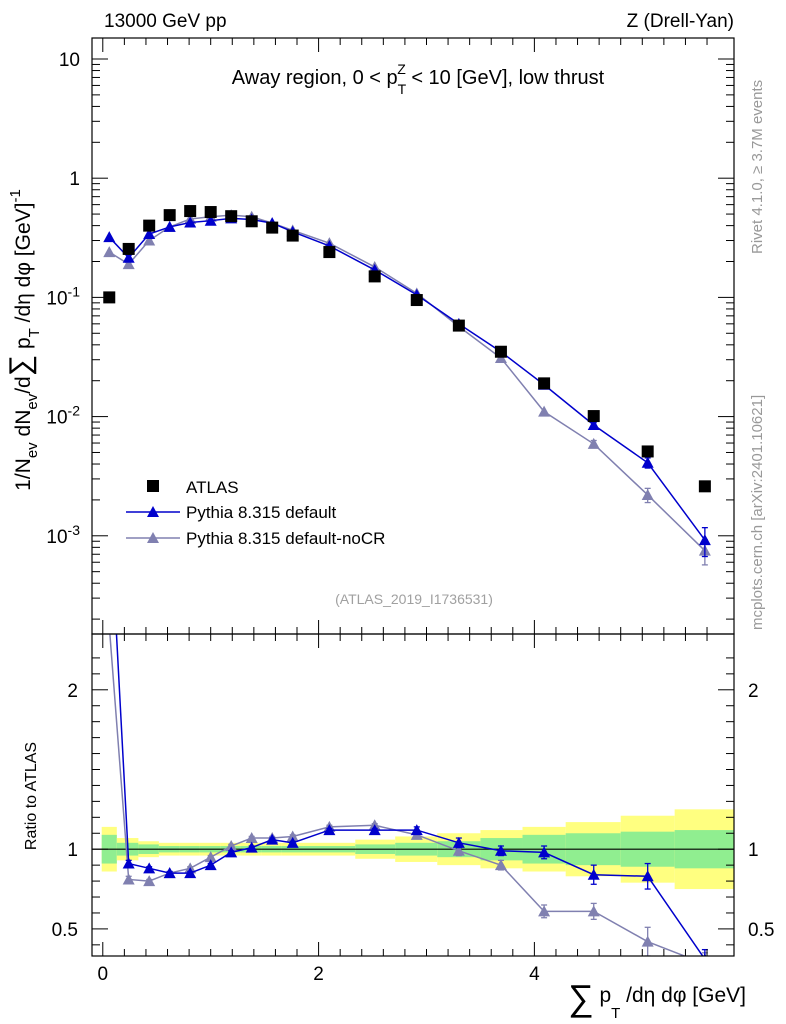  Describe the element at coordinates (63, 296) in the screenshot. I see `y-tick-label: 10⁻¹` at that location.